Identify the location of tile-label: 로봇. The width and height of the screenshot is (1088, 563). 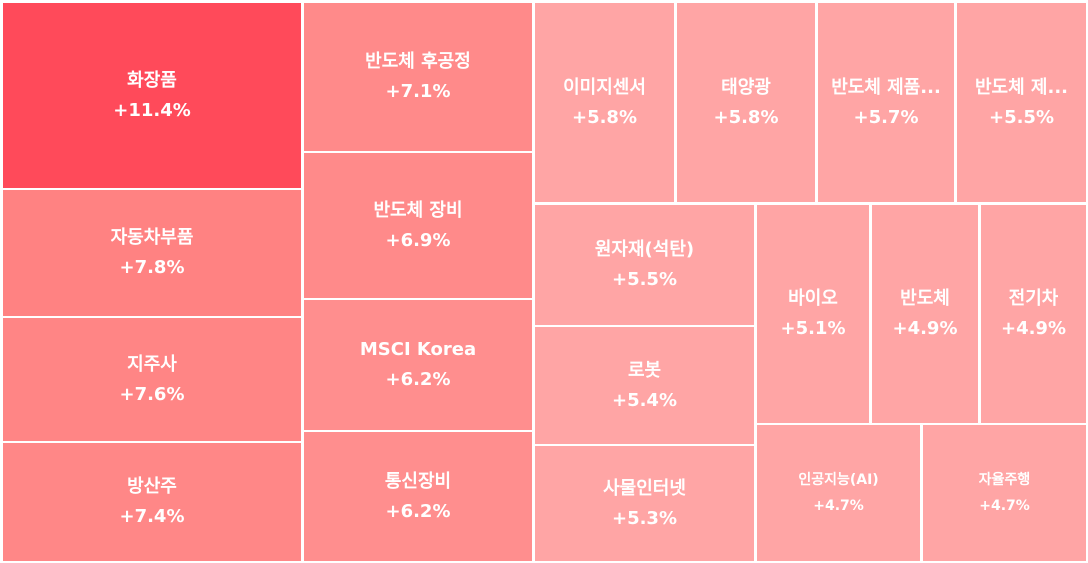
(644, 370).